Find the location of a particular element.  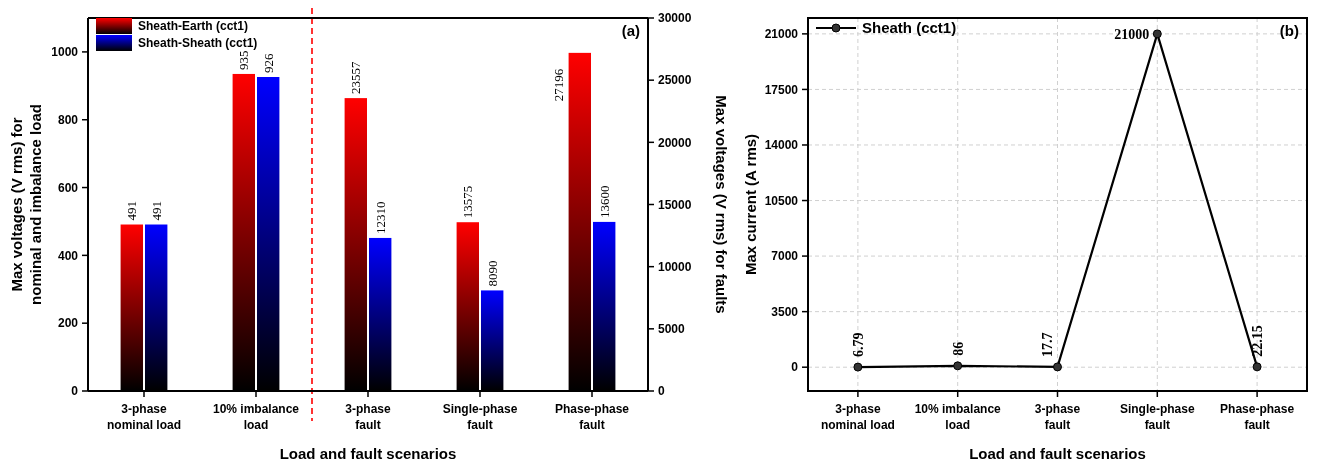

y-tick-label: 800 is located at coordinates (68, 119).